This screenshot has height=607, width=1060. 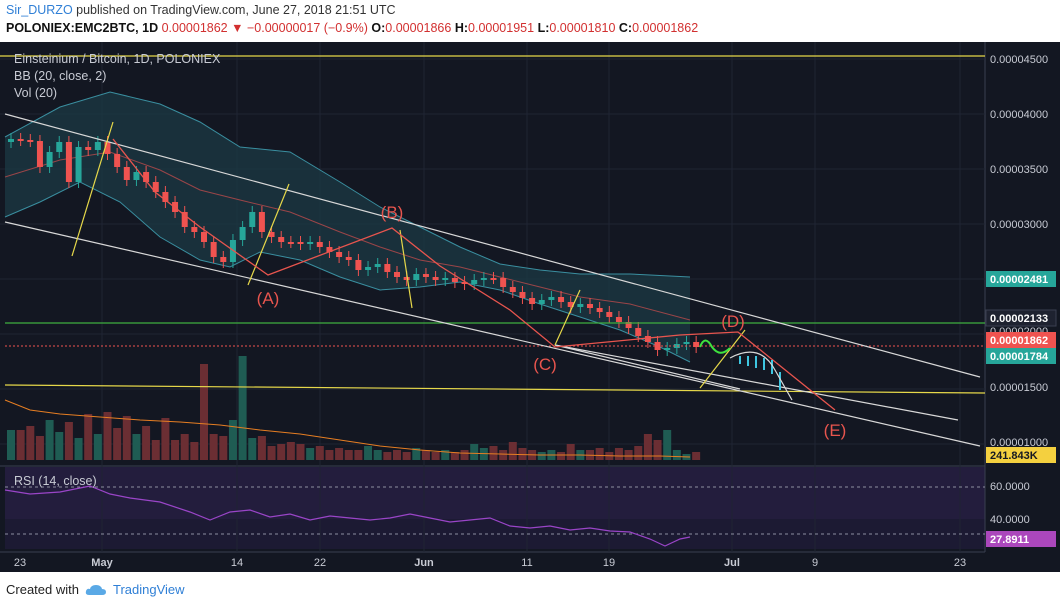 What do you see at coordinates (582, 28) in the screenshot?
I see `low-value: 0.00001810` at bounding box center [582, 28].